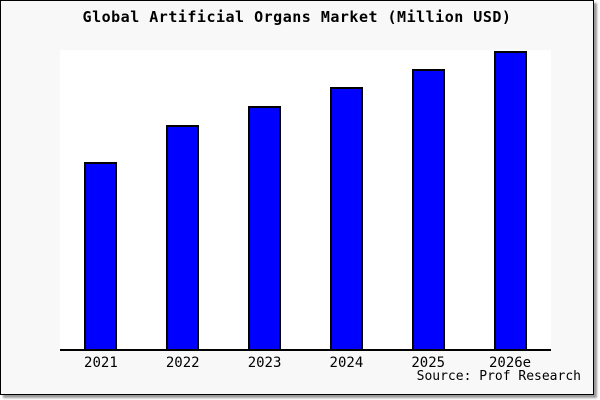  I want to click on bar-2024, so click(346, 217).